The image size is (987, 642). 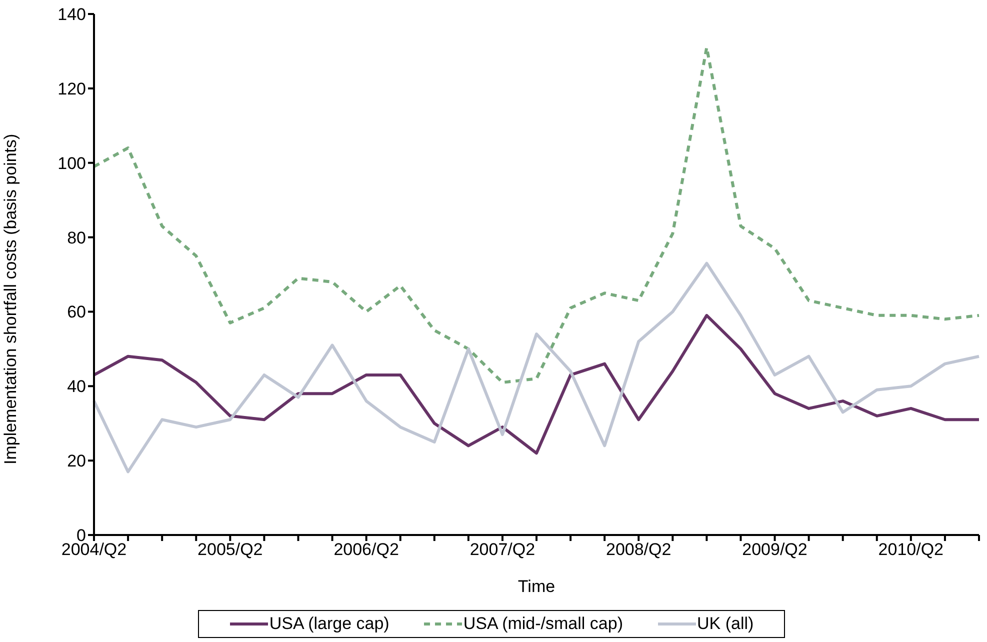 What do you see at coordinates (537, 586) in the screenshot?
I see `x-axis-title: Time` at bounding box center [537, 586].